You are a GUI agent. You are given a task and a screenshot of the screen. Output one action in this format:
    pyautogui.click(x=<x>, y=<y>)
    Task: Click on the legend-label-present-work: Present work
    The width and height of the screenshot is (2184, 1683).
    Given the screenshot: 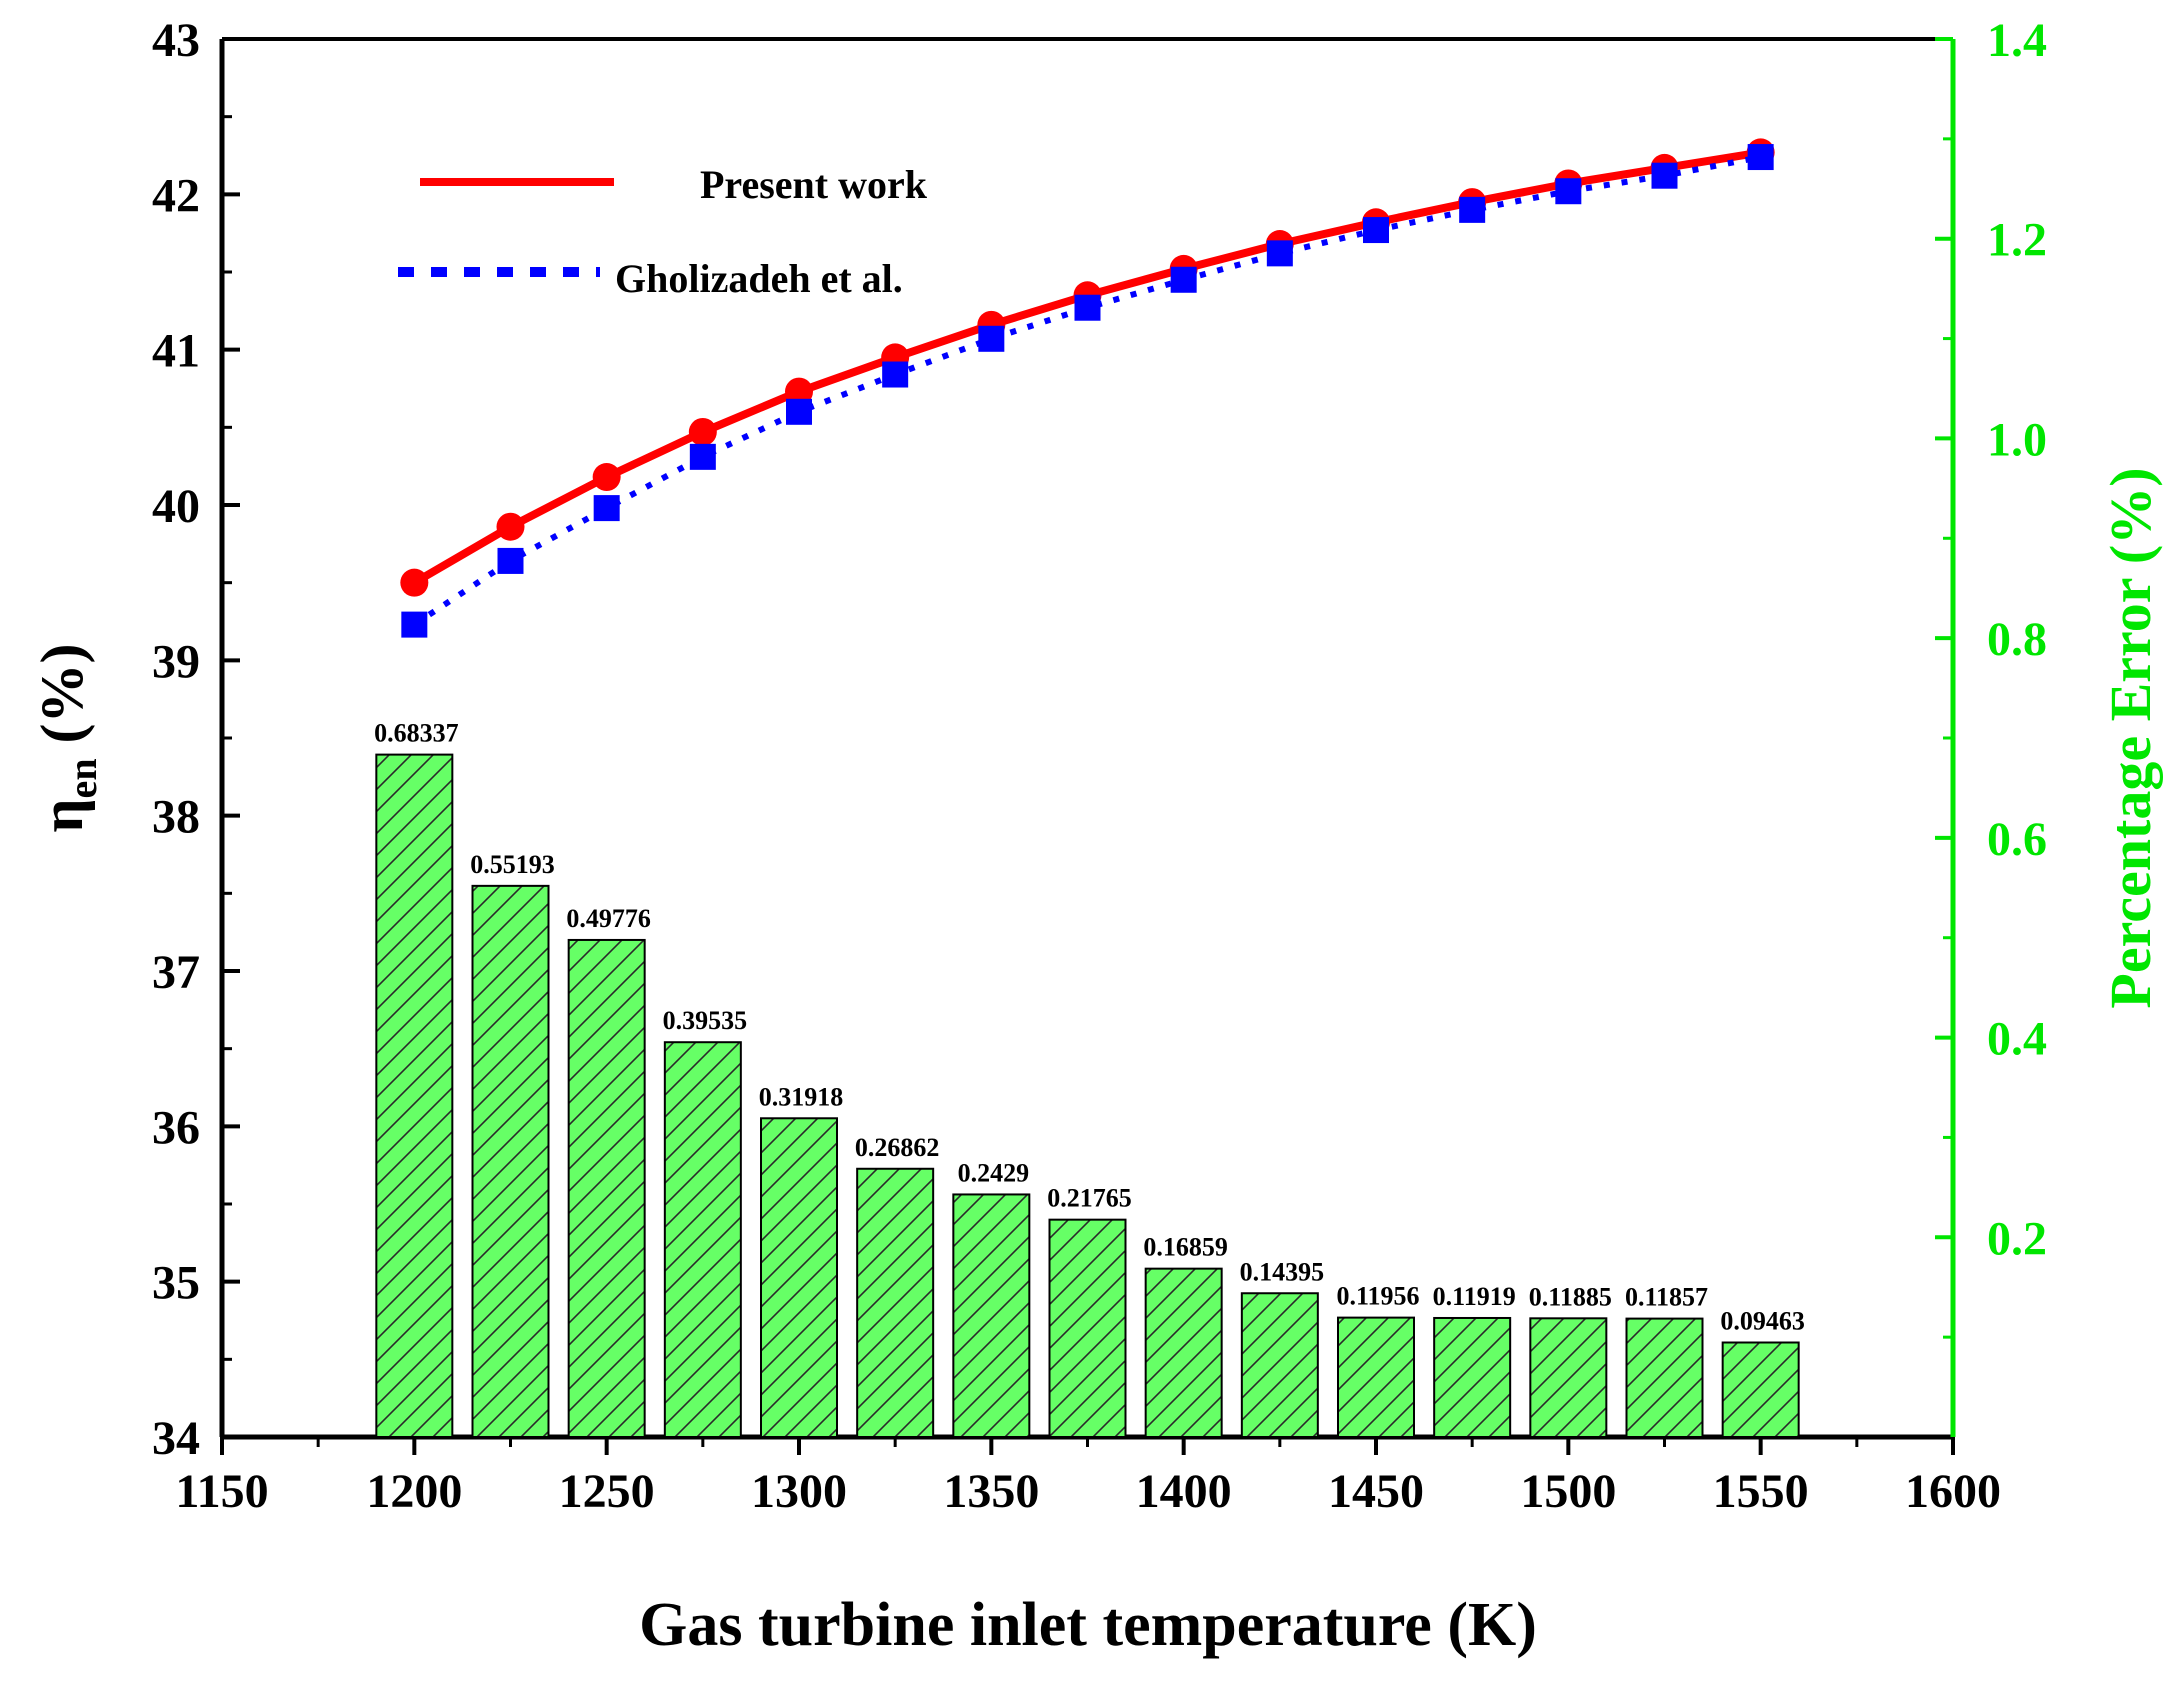 What is the action you would take?
    pyautogui.click(x=814, y=184)
    